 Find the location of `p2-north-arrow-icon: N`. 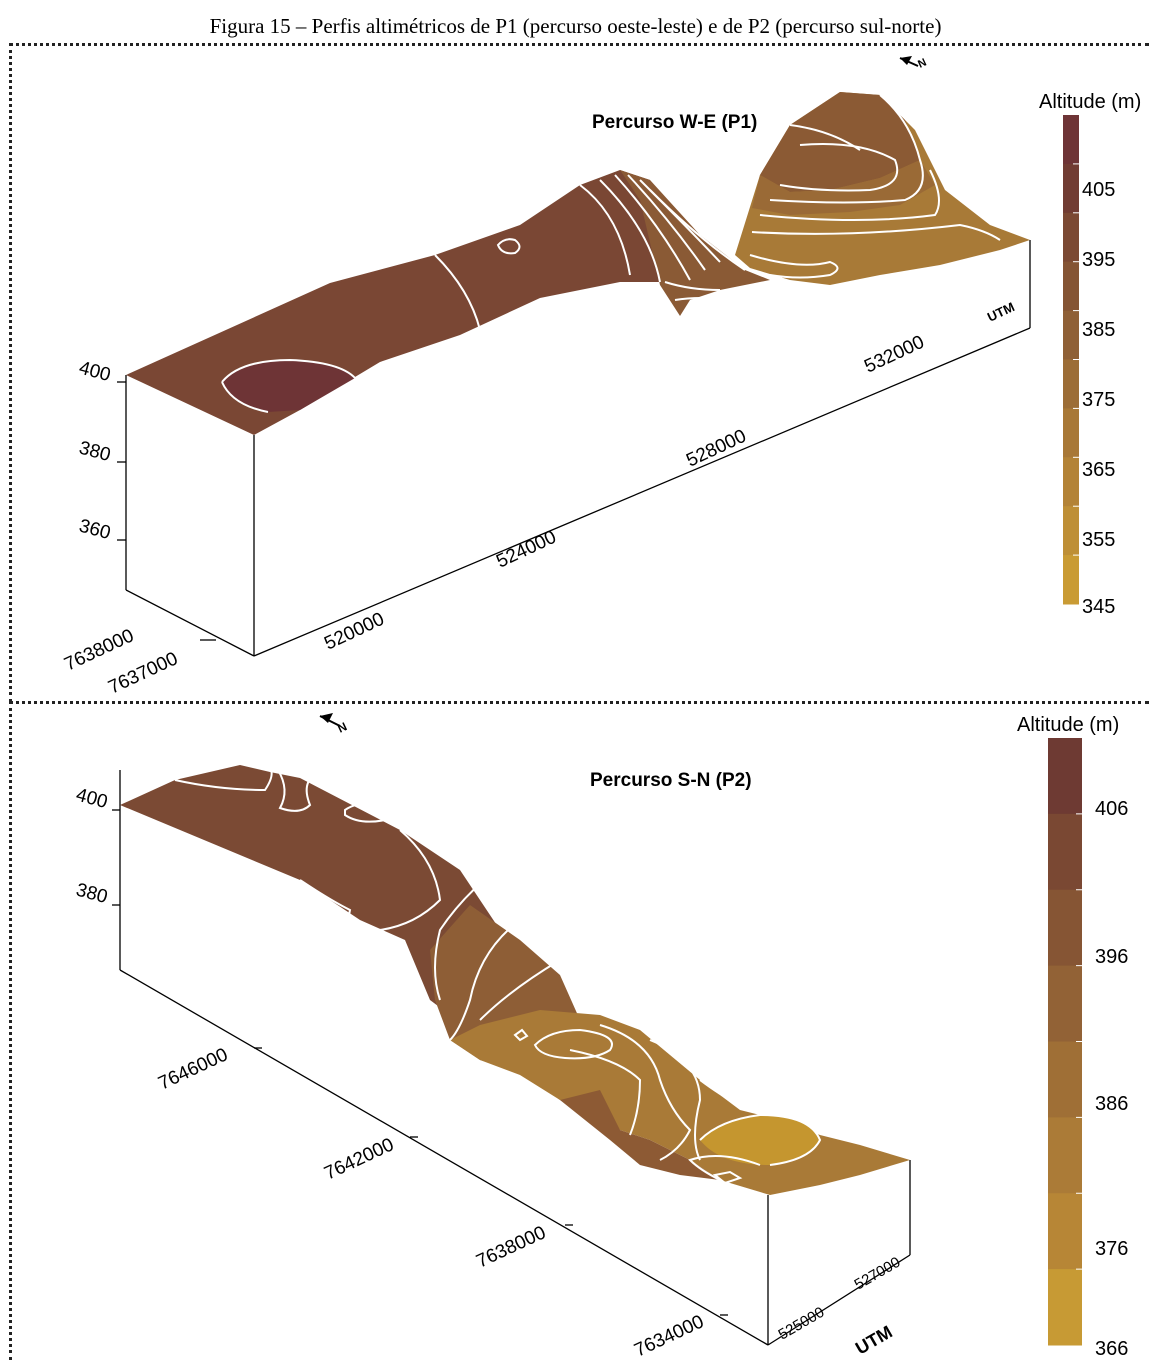

p2-north-arrow-icon: N is located at coordinates (334, 724).